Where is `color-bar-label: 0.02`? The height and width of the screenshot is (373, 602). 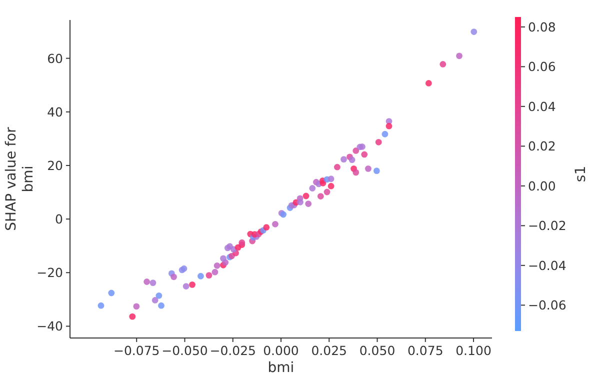
color-bar-label: 0.02 is located at coordinates (542, 146).